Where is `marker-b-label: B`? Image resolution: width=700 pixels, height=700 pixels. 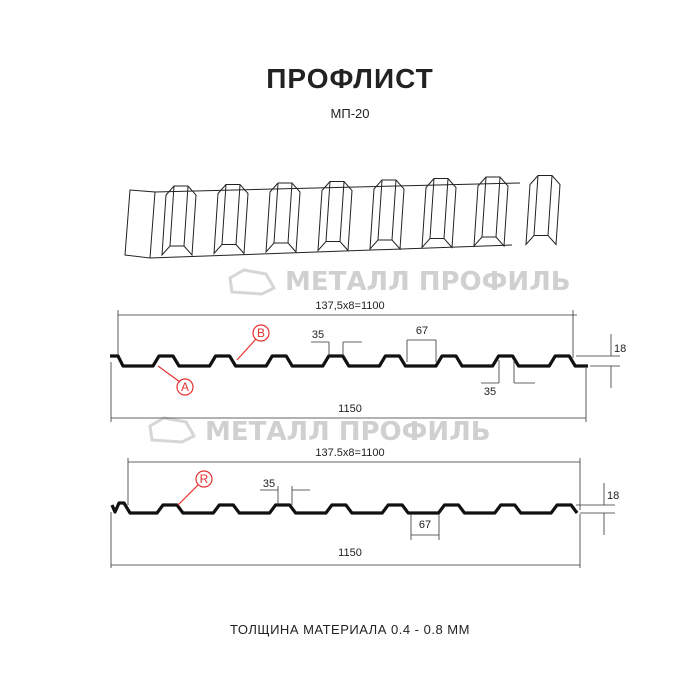
marker-b-label: B is located at coordinates (261, 333).